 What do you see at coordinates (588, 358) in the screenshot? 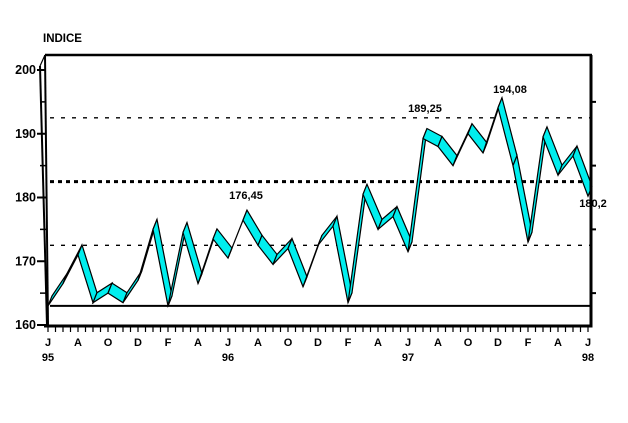
I see `year-label: 98` at bounding box center [588, 358].